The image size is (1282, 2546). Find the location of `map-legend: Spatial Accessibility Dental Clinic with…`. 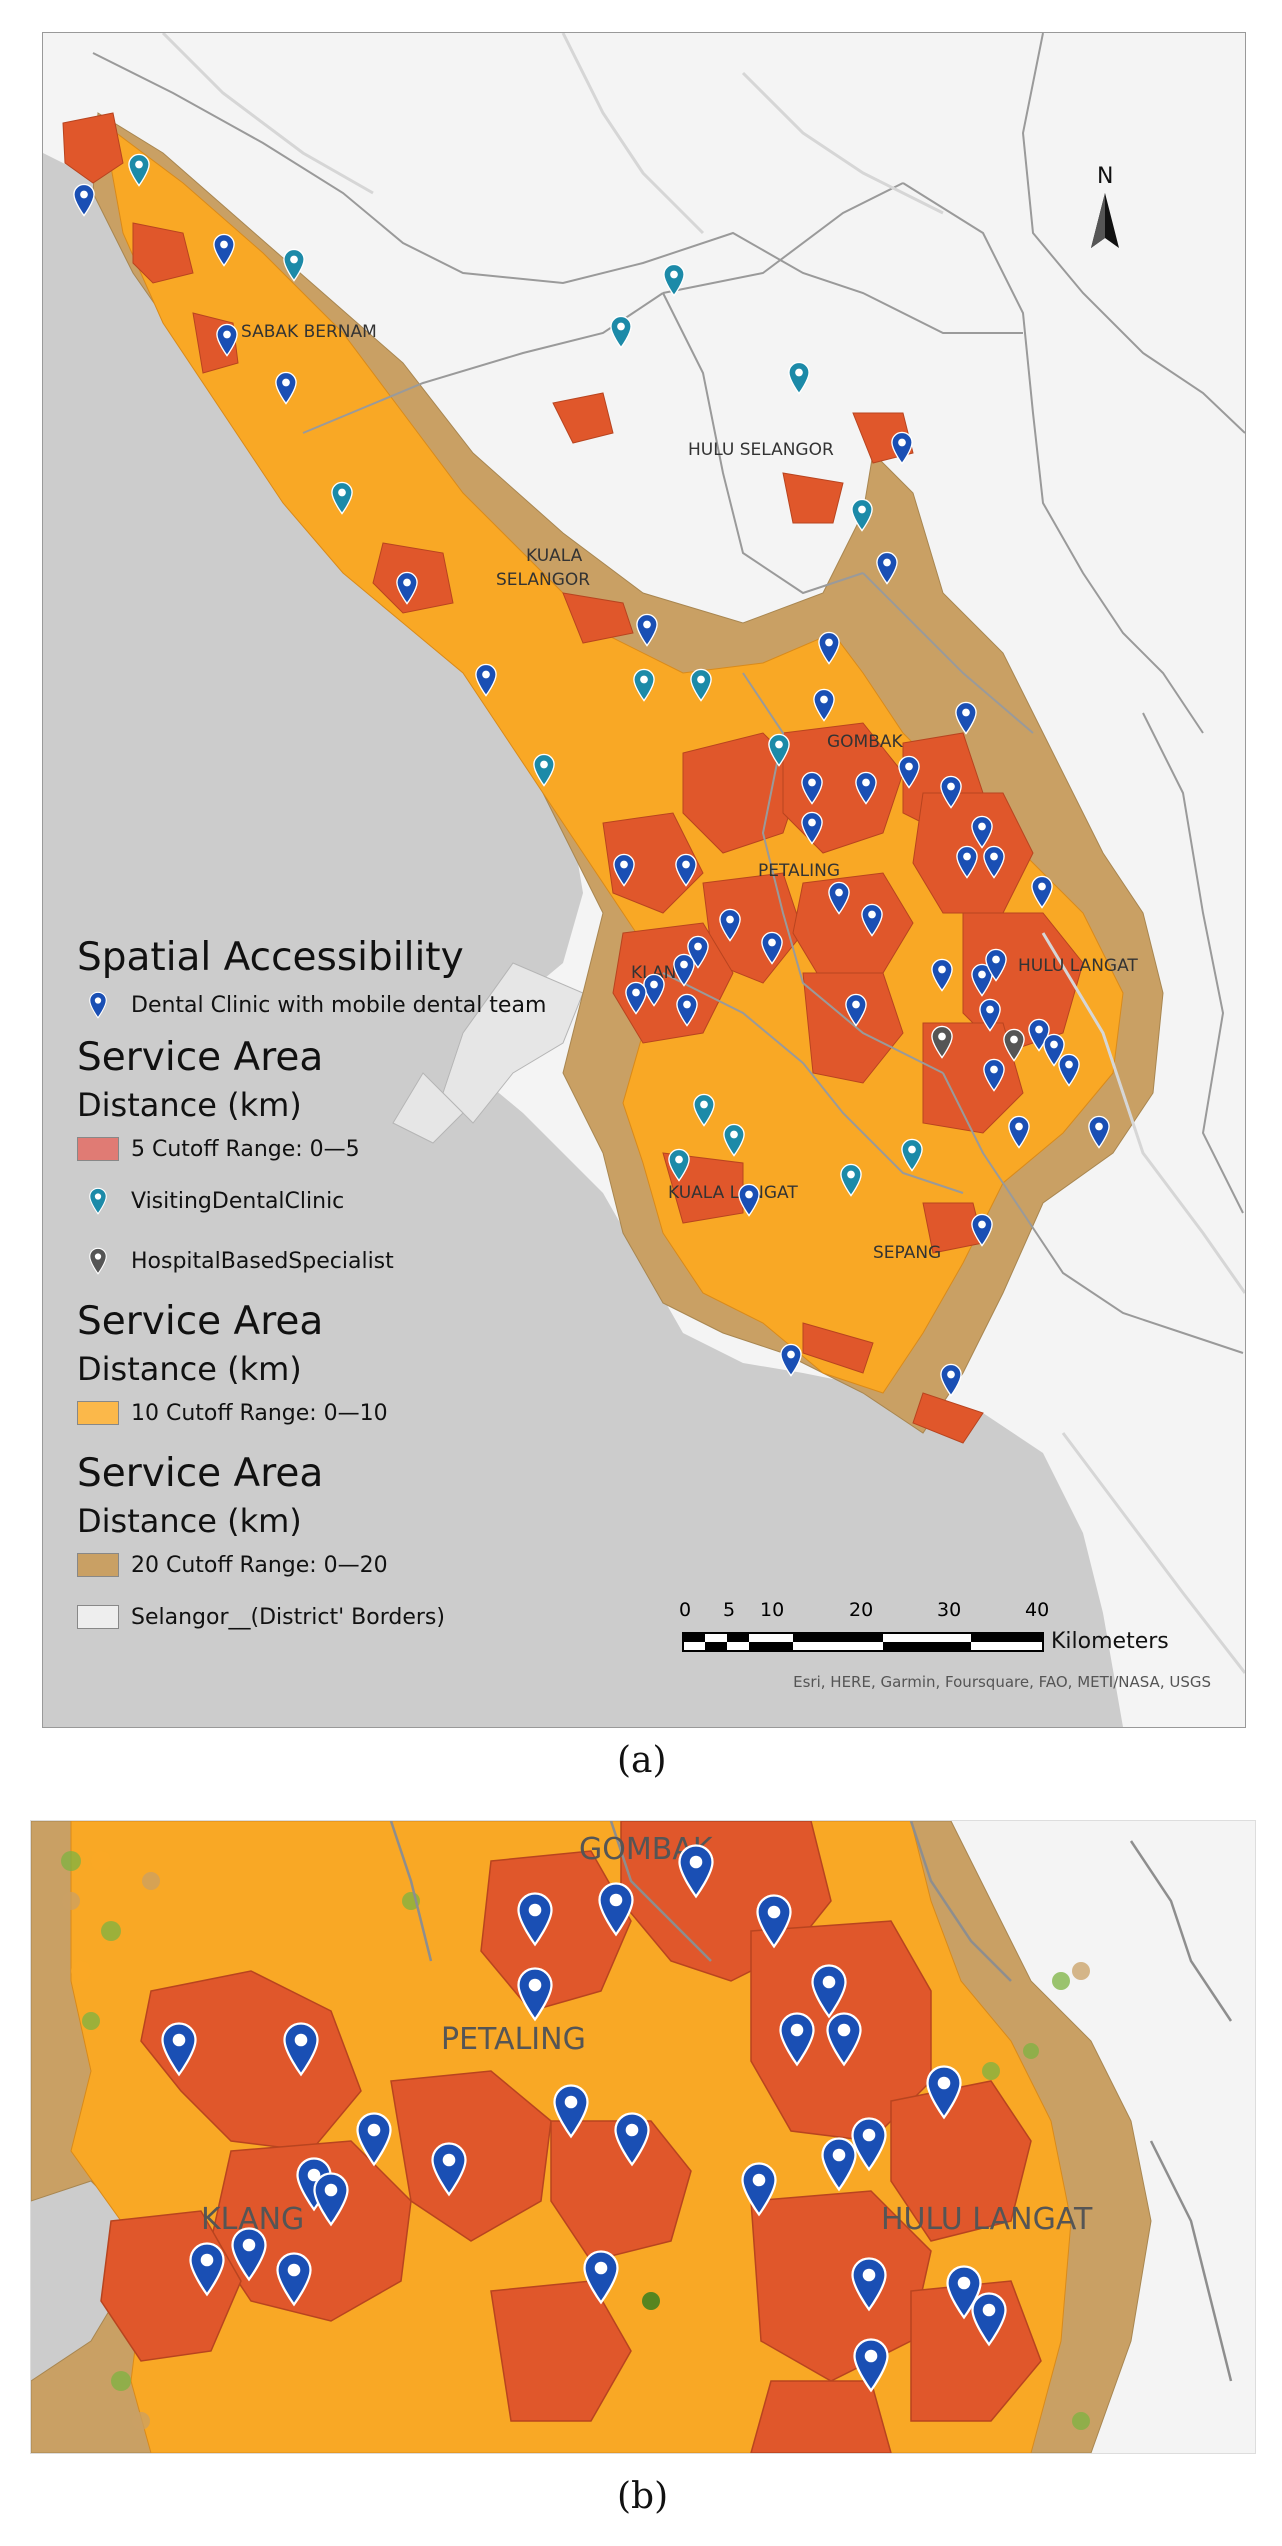

map-legend: Spatial Accessibility Dental Clinic with… is located at coordinates (337, 1286).